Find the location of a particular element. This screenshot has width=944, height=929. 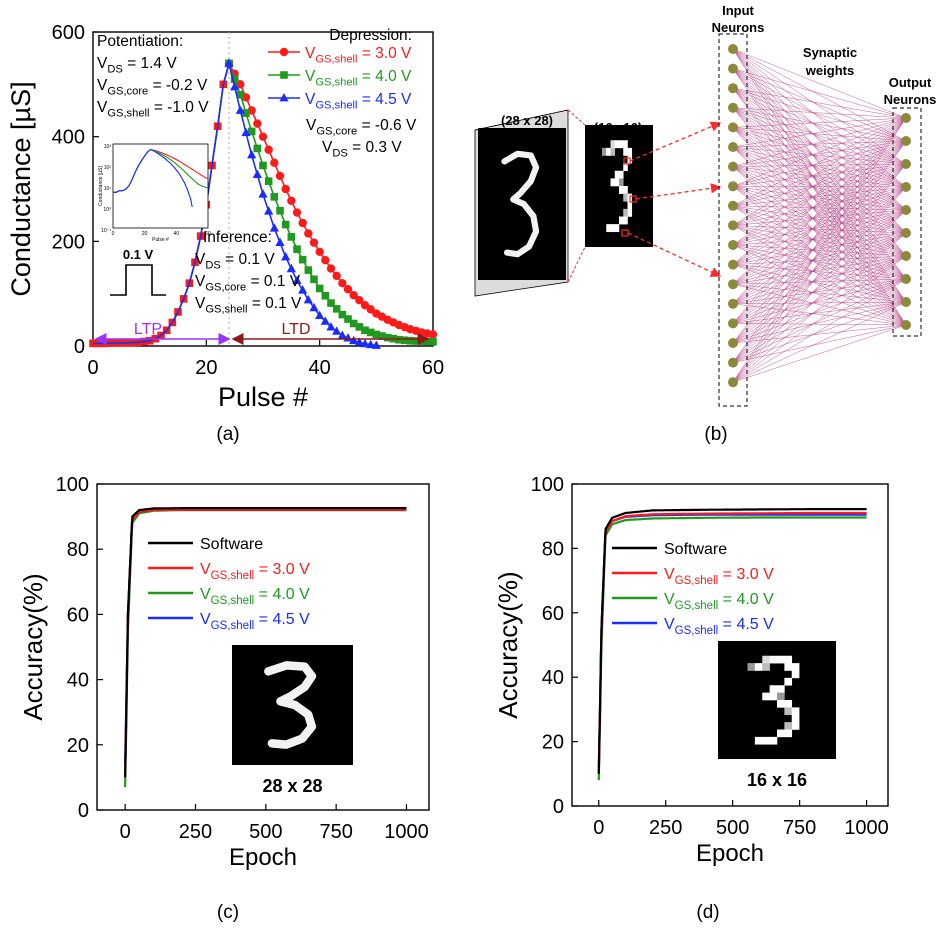

inference-condition: VDS = 0.1 V is located at coordinates (235, 261).